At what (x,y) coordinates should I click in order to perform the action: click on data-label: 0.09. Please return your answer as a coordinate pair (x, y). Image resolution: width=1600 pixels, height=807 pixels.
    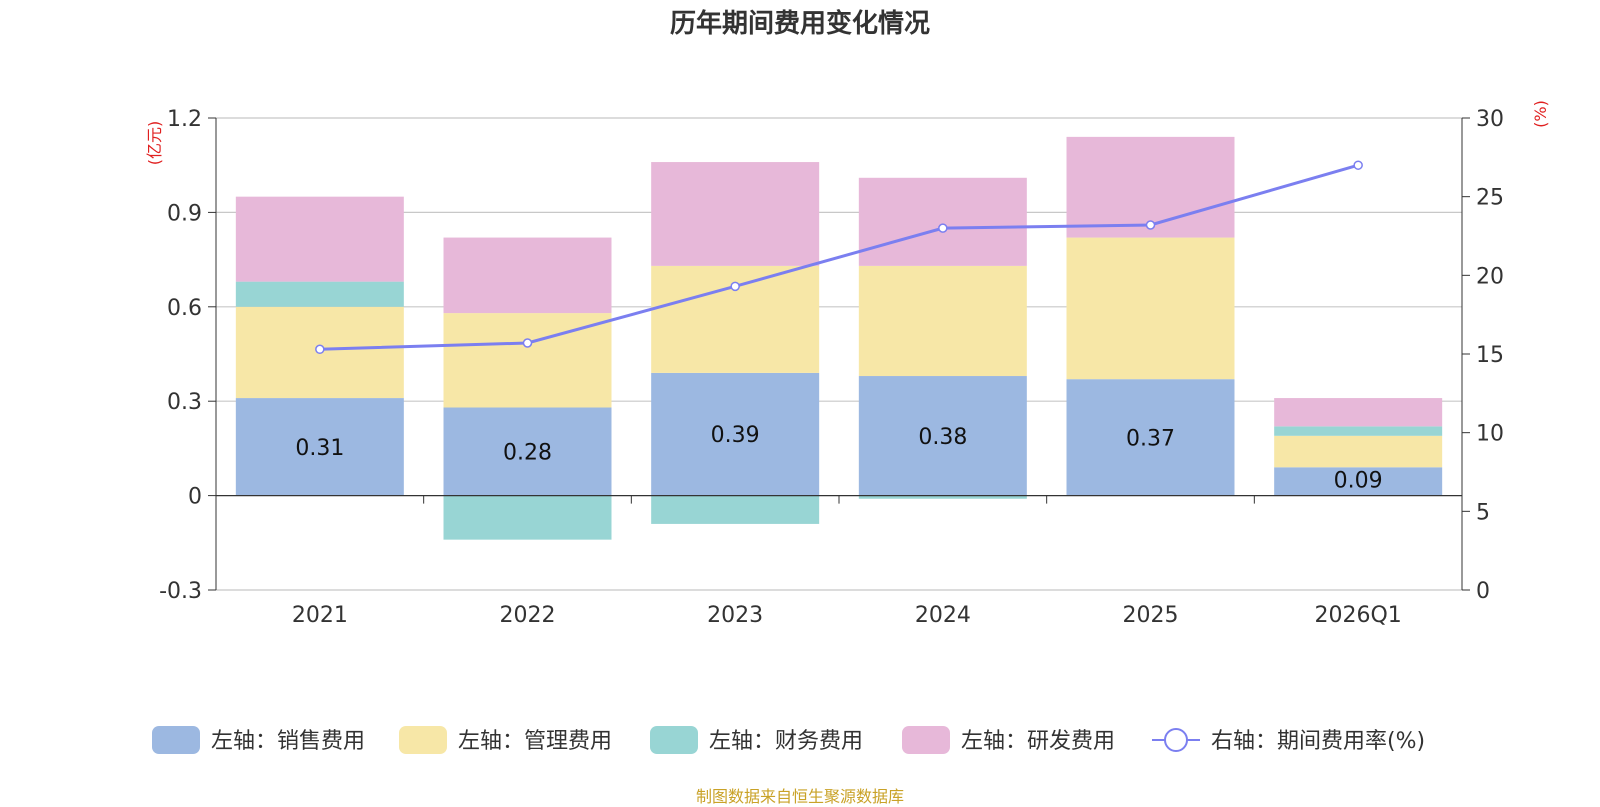
    Looking at the image, I should click on (1358, 481).